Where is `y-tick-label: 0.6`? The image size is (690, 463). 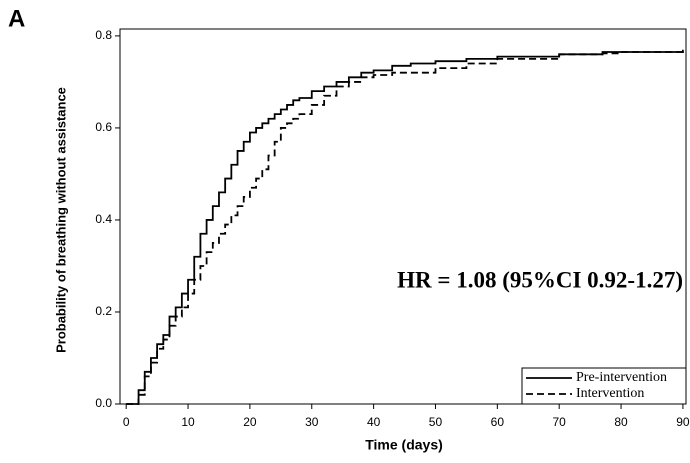 y-tick-label: 0.6 is located at coordinates (103, 127).